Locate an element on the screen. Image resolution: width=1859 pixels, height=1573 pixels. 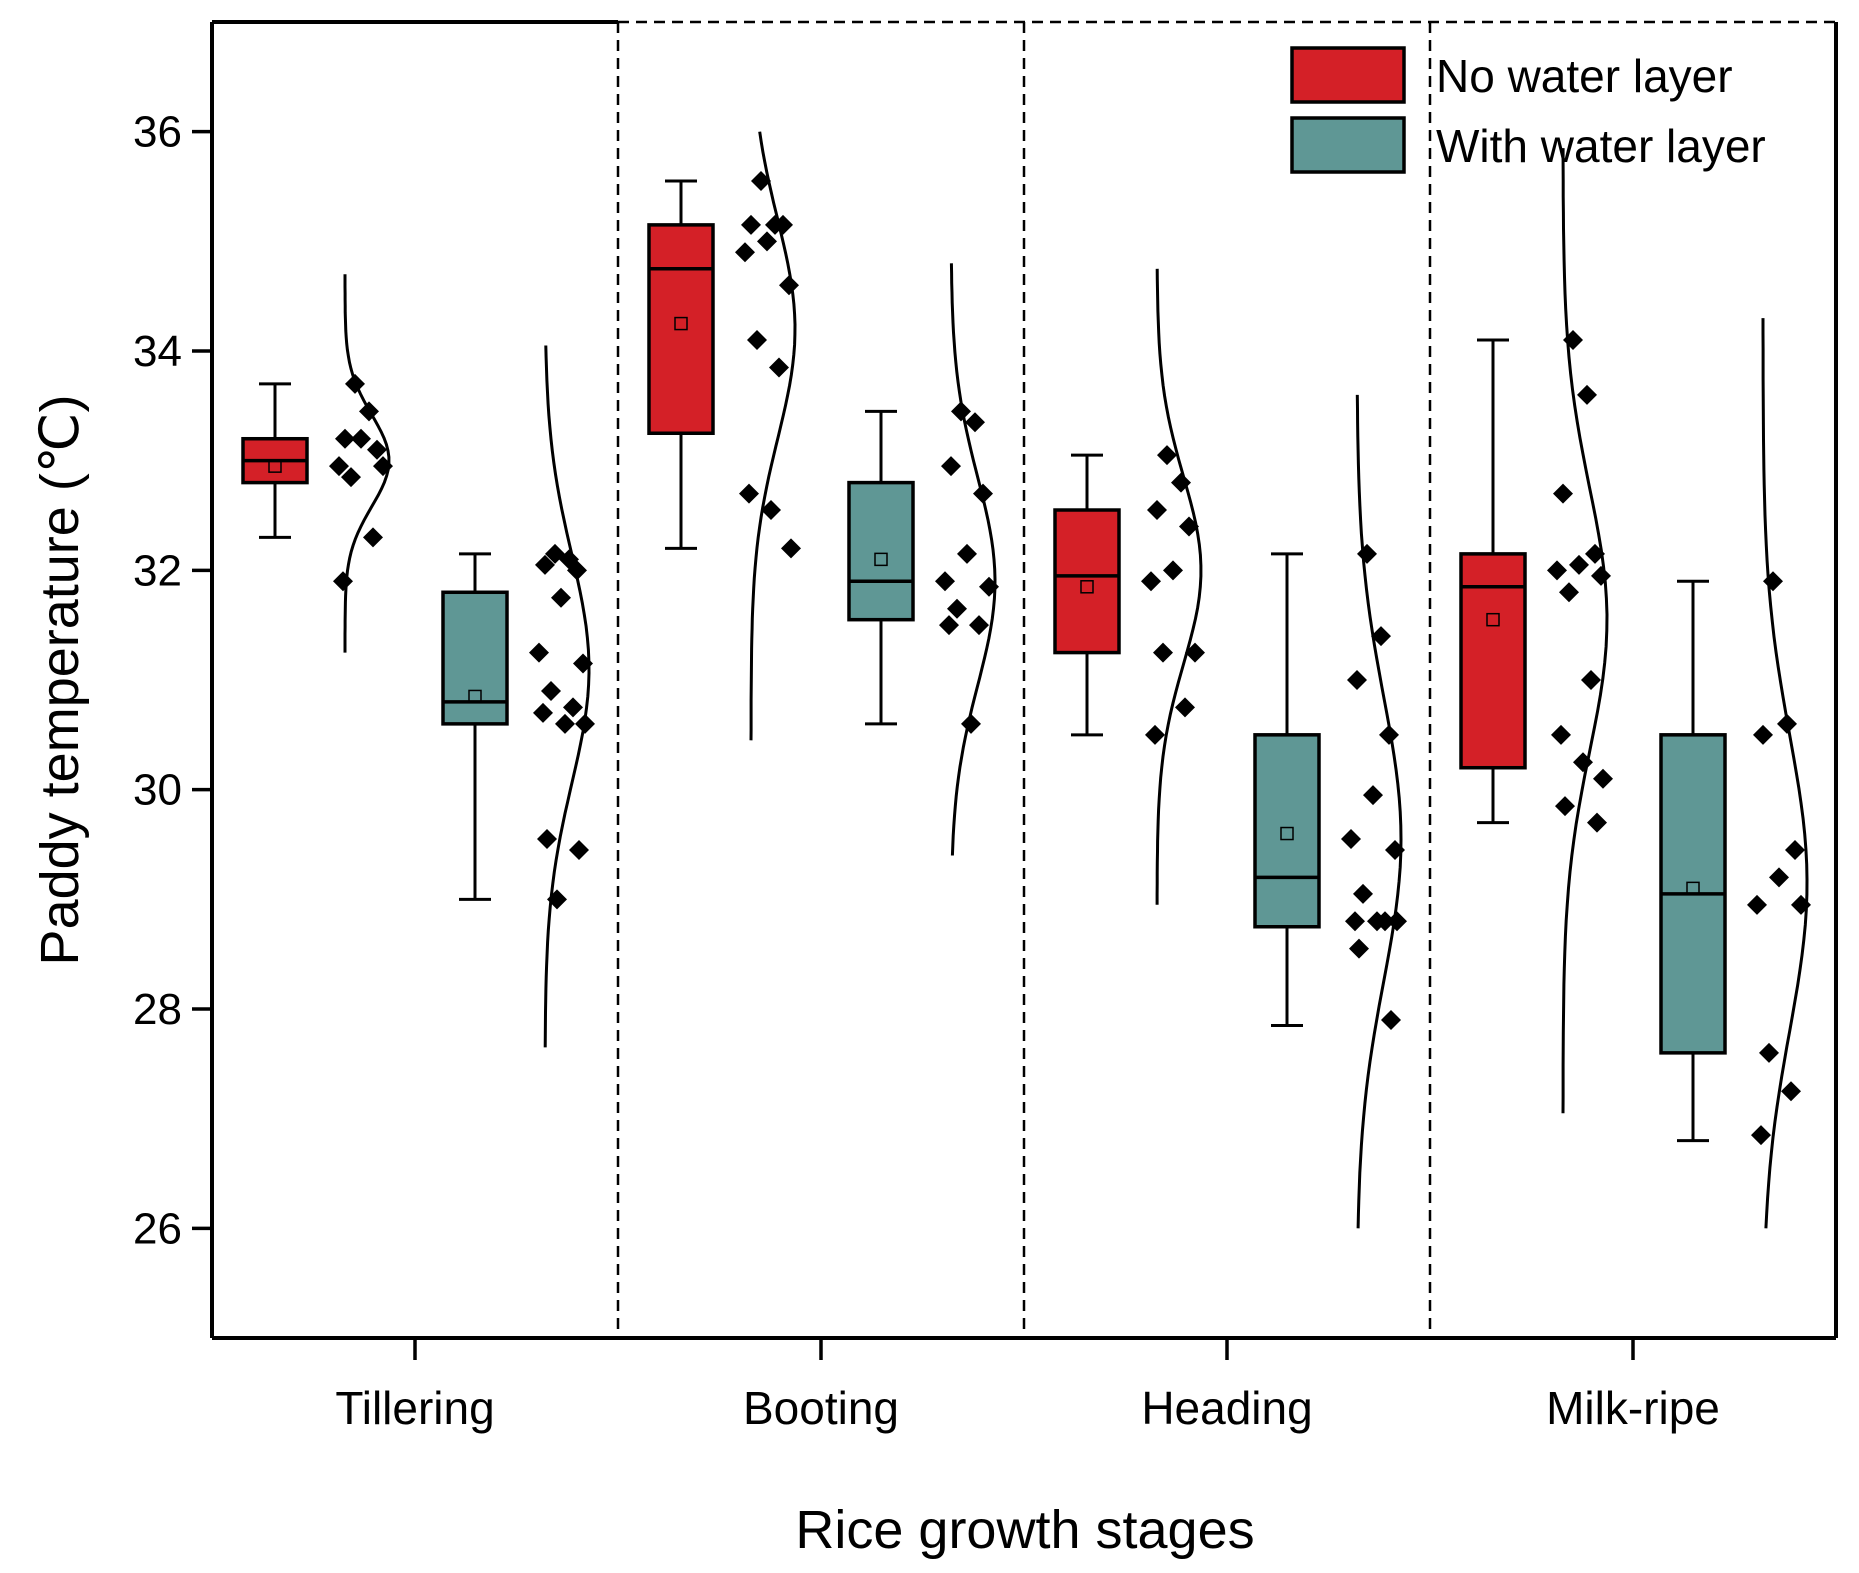
x-tick-label: Booting is located at coordinates (821, 1408).